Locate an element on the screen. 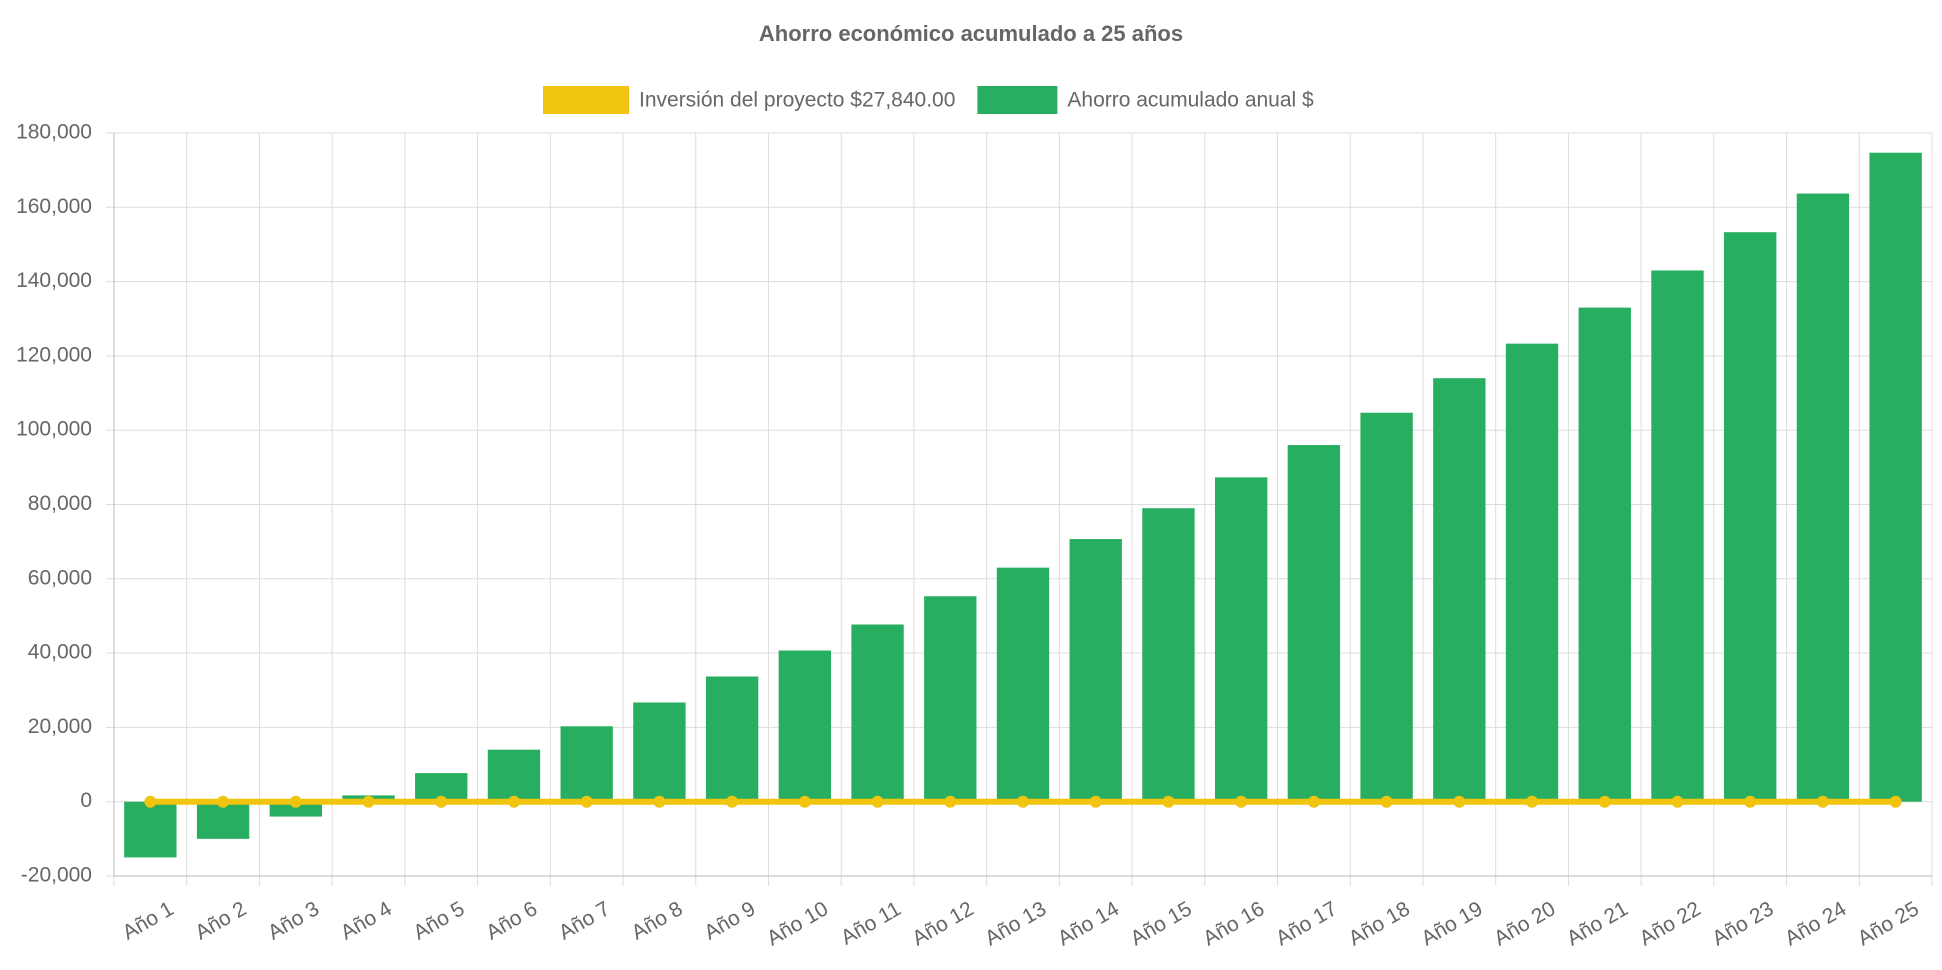 The height and width of the screenshot is (970, 1942). x-tick-label: Año 19 is located at coordinates (1451, 923).